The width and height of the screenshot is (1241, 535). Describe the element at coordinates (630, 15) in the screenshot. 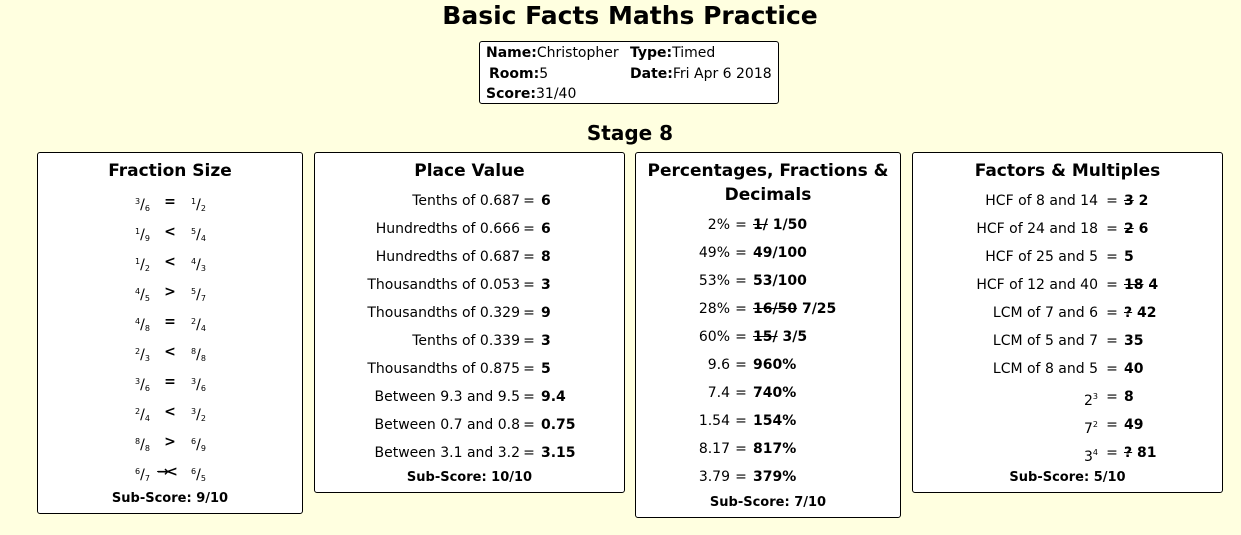

I see `page-title: Basic Facts Maths Practice` at that location.